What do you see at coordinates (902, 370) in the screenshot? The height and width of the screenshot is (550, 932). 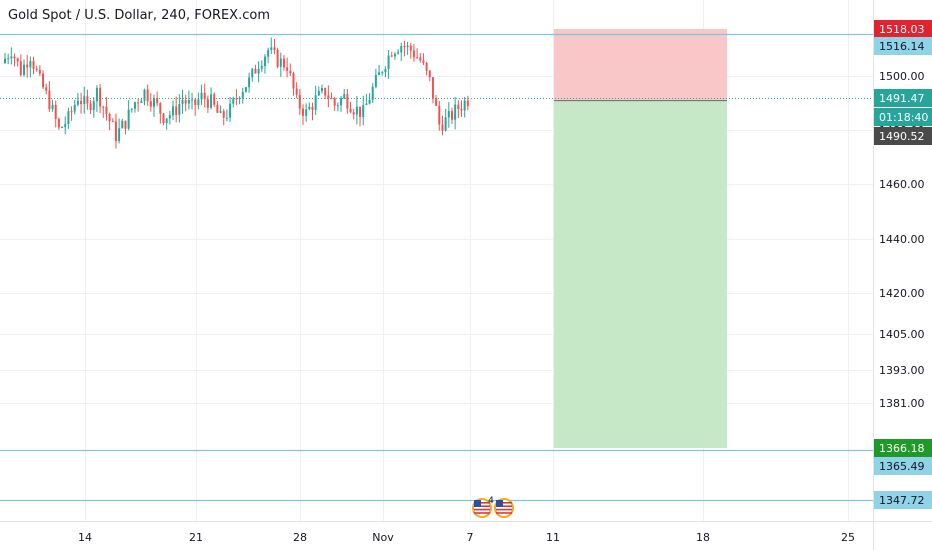 I see `price-tick-label: 1393.00` at bounding box center [902, 370].